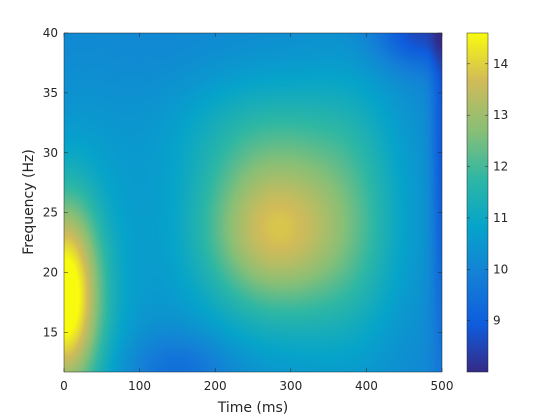 This screenshot has height=420, width=560. I want to click on colorbar-tick-label: 14, so click(500, 64).